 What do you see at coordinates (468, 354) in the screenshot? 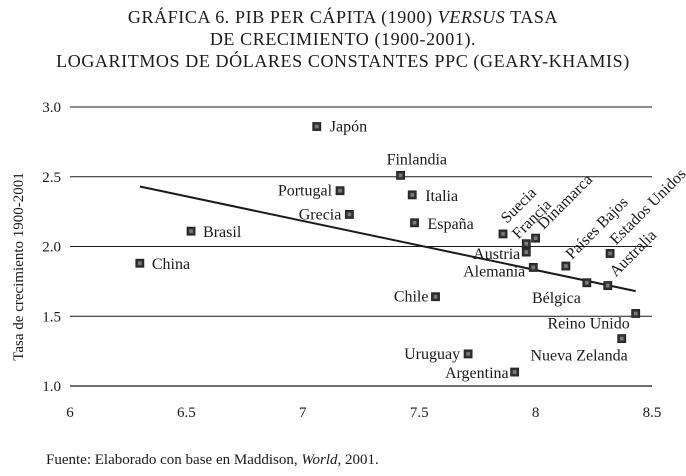
I see `point-uruguay-inner` at bounding box center [468, 354].